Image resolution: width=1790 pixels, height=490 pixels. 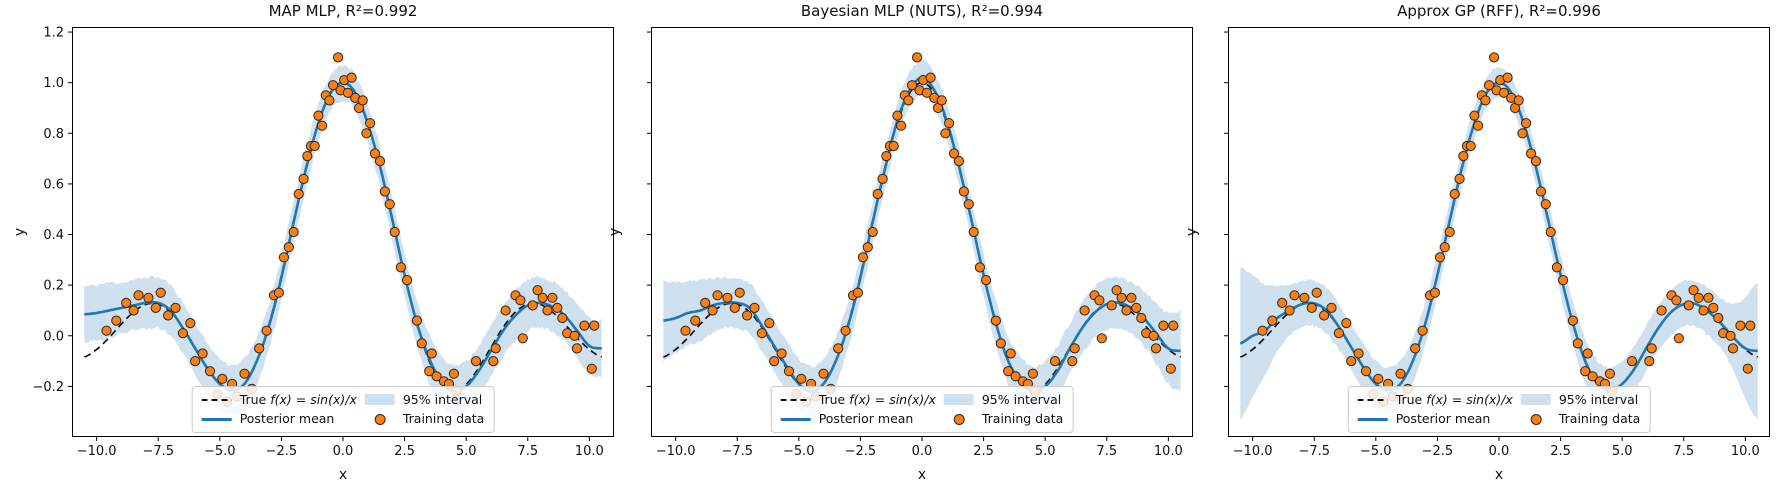 What do you see at coordinates (53, 83) in the screenshot?
I see `svg-text: 1.0` at bounding box center [53, 83].